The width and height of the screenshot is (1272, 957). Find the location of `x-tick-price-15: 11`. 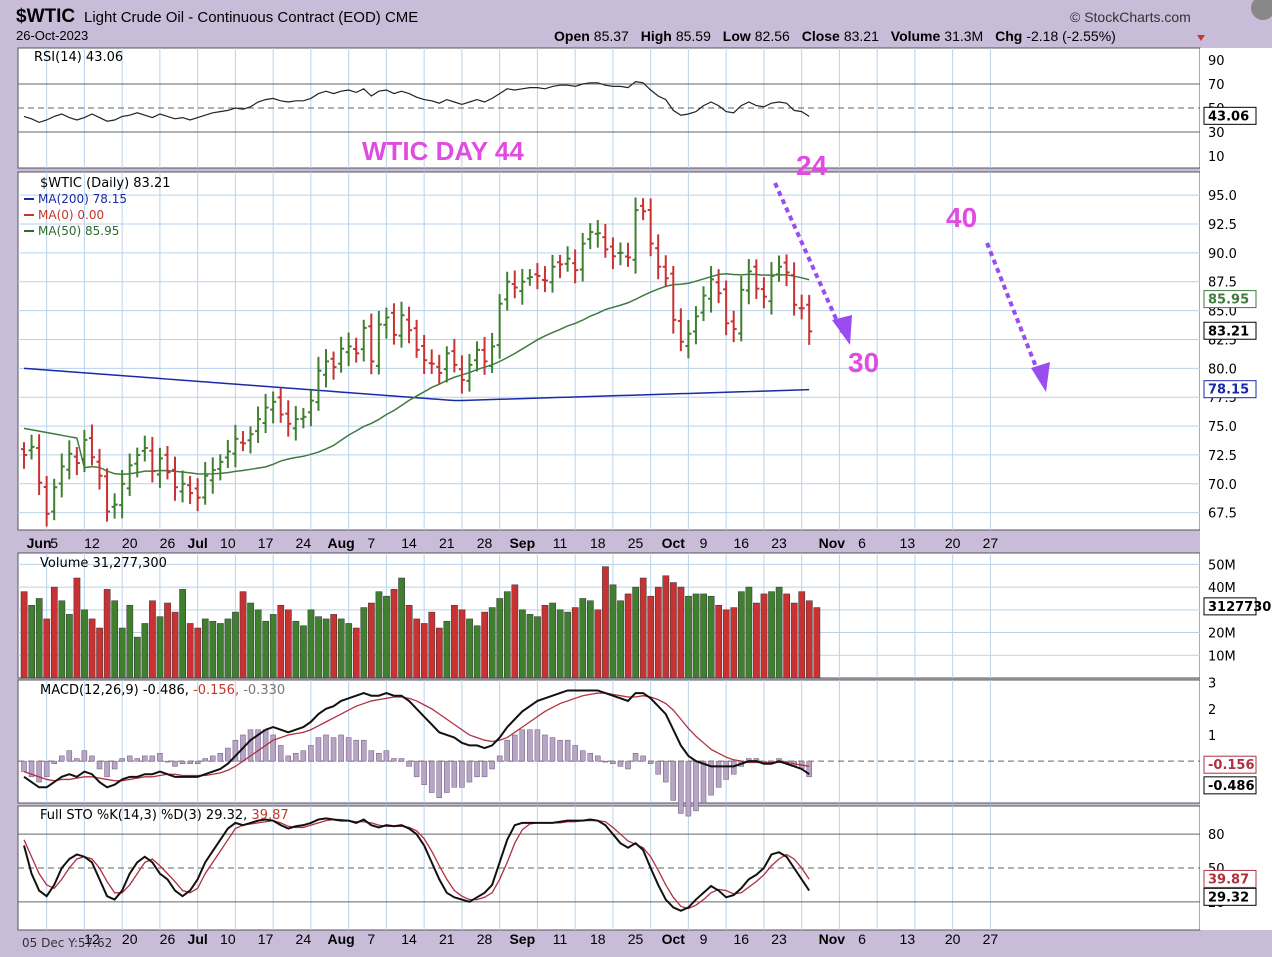

x-tick-price-15: 11 is located at coordinates (560, 543).